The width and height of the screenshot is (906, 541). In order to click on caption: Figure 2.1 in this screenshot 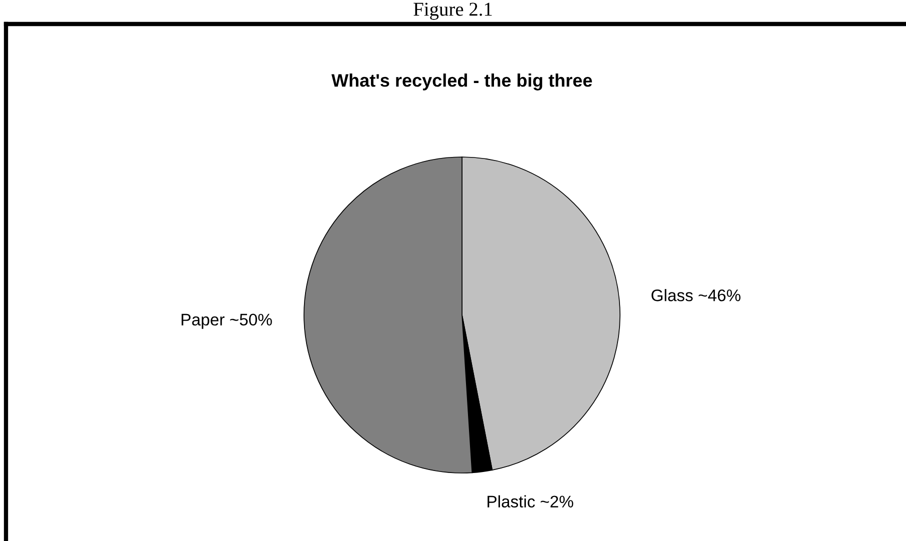, I will do `click(453, 11)`.